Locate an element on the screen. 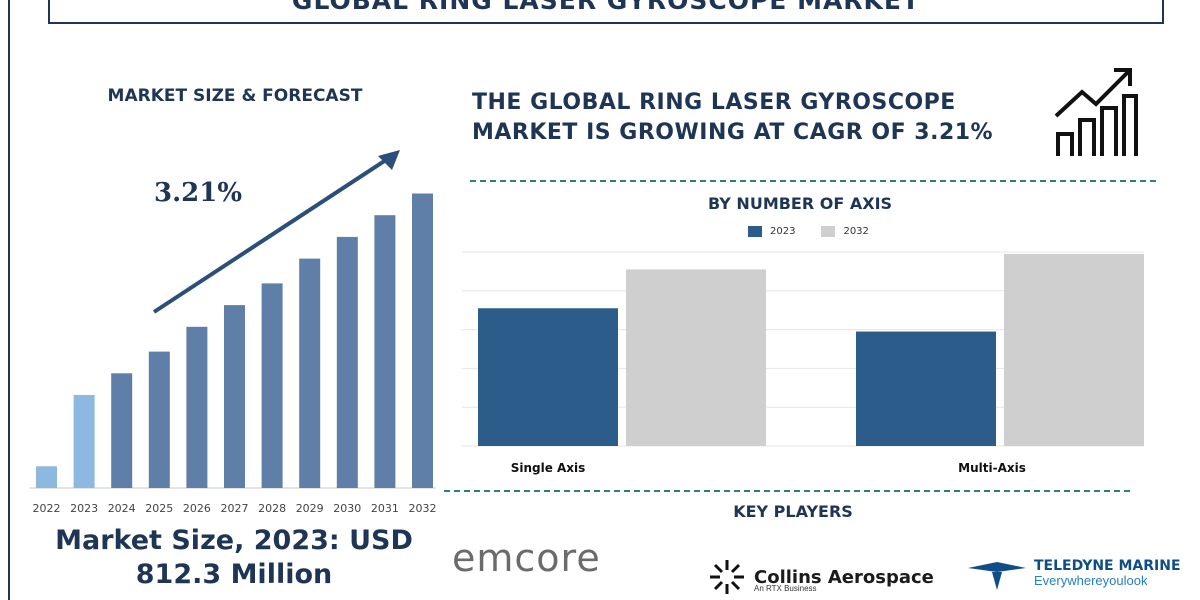 Image resolution: width=1200 pixels, height=600 pixels. cagr-annotation: 3.21% is located at coordinates (198, 193).